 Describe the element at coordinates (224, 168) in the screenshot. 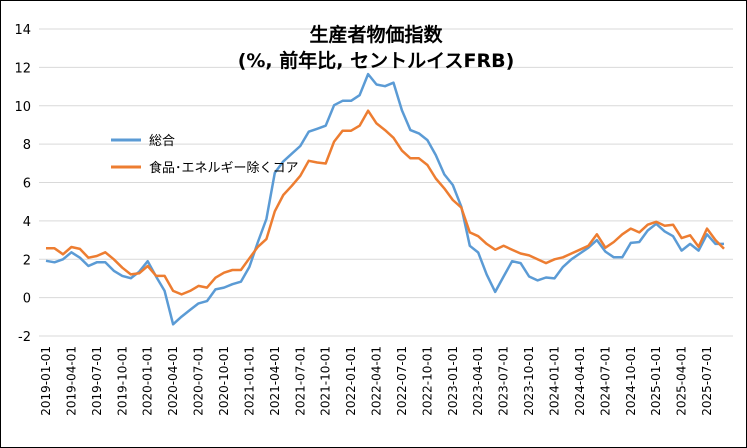

I see `legend-label-core: 食品･エネルギー除くコア` at that location.